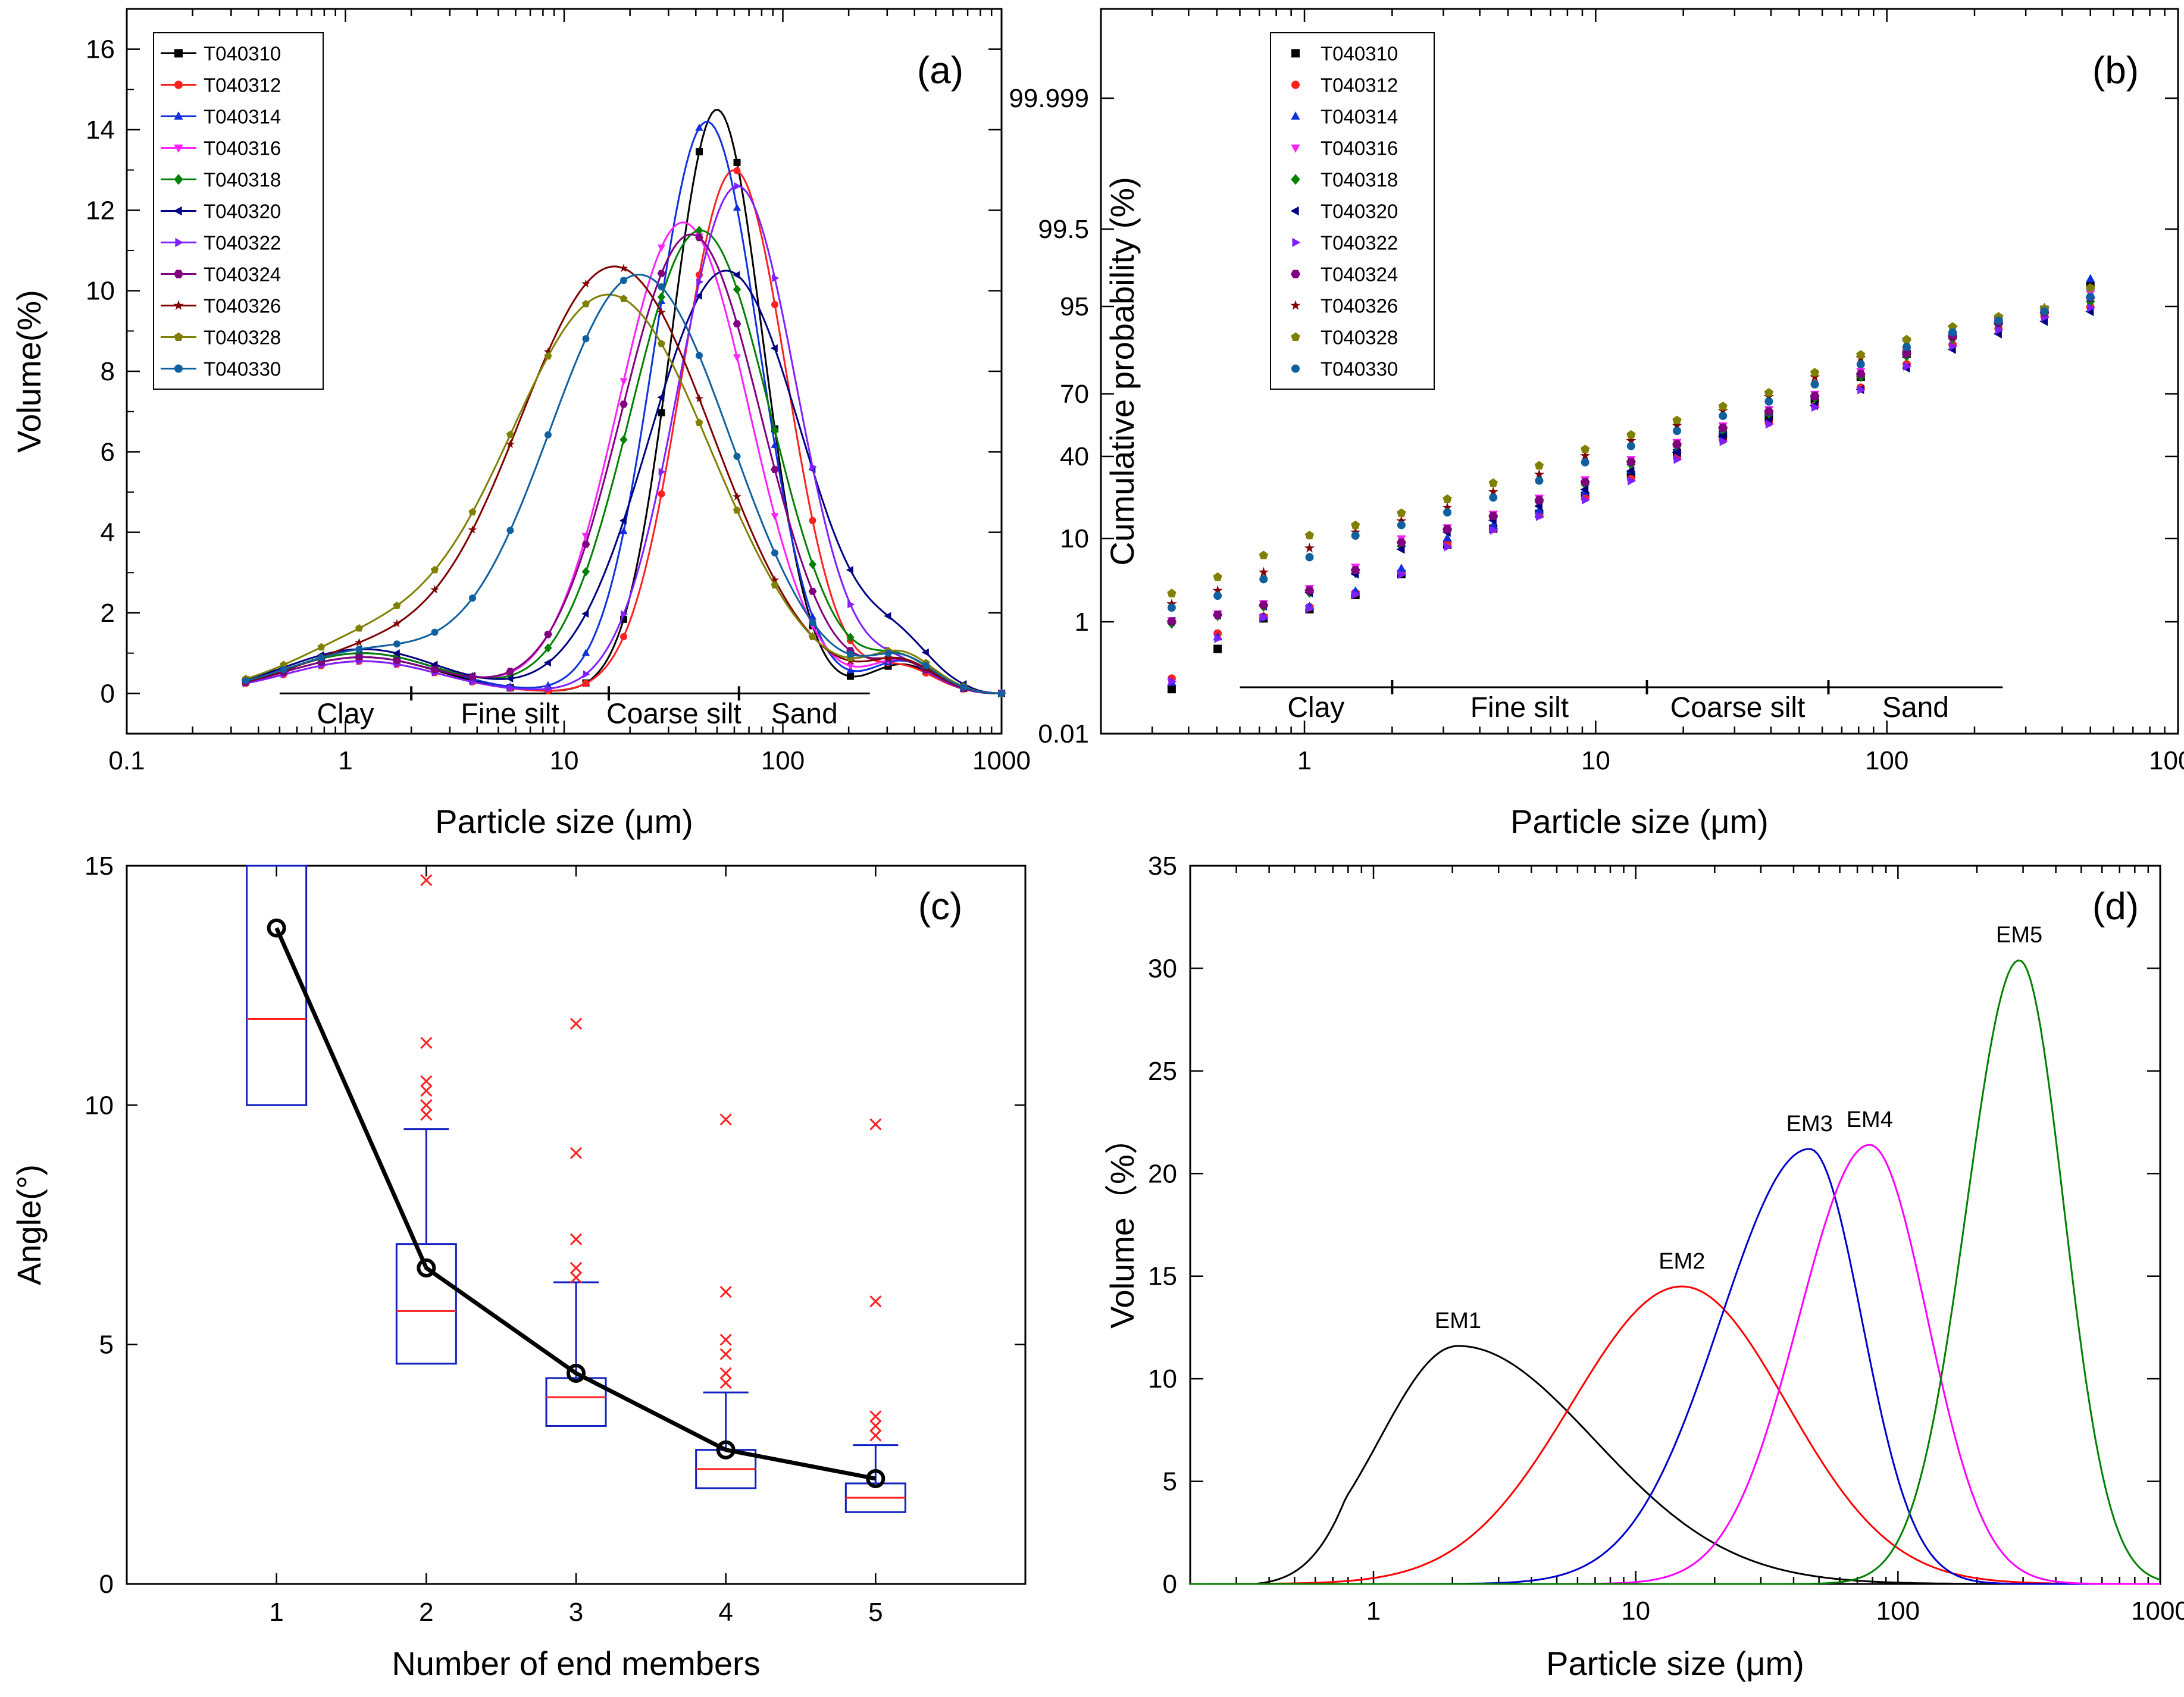 The height and width of the screenshot is (1697, 2184). I want to click on zone-label-coarse-silt: Coarse silt, so click(1738, 708).